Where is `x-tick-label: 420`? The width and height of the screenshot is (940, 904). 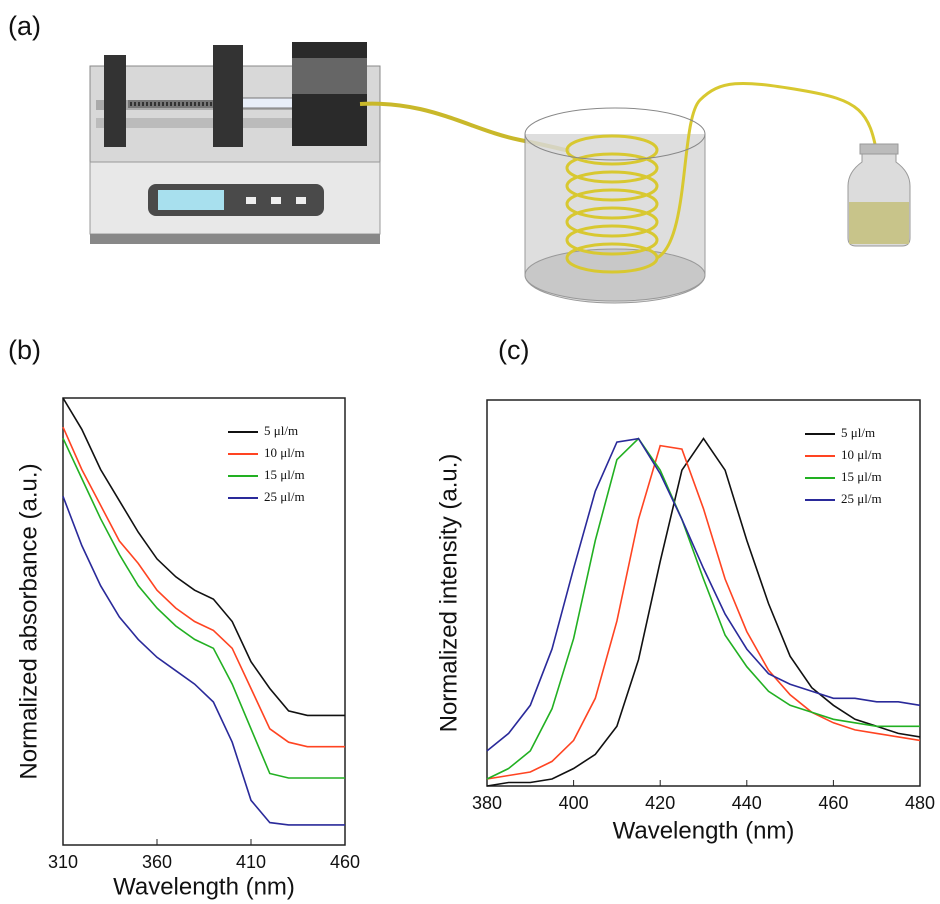
x-tick-label: 420 is located at coordinates (660, 803).